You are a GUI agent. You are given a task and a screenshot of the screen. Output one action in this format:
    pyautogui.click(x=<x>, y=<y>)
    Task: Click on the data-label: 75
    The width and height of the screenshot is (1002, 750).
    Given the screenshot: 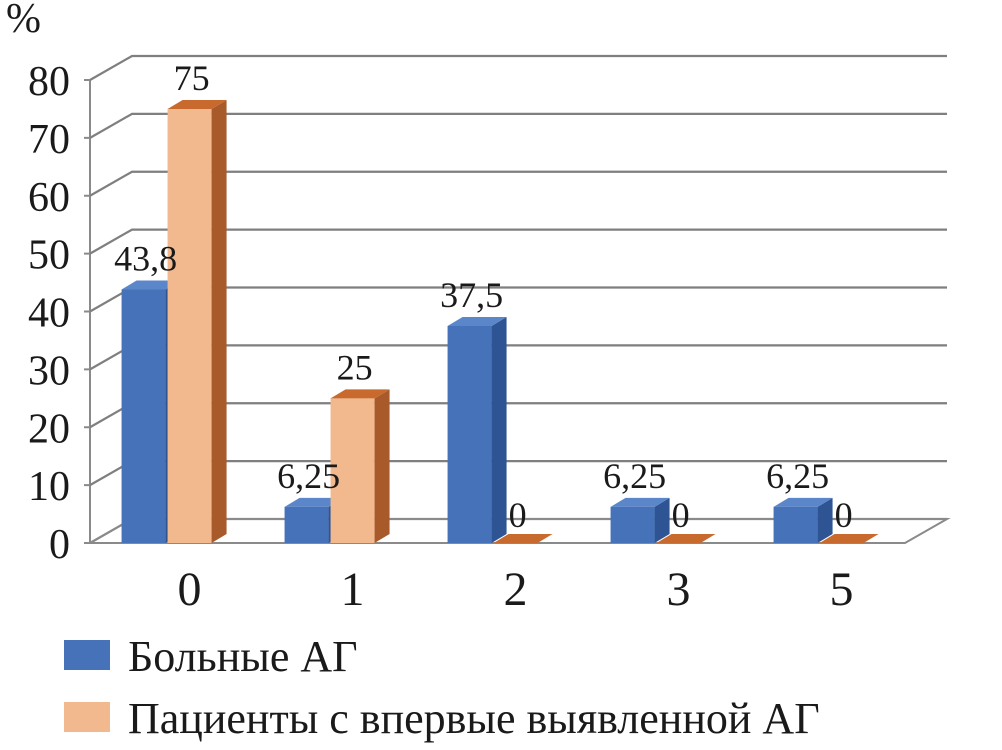 What is the action you would take?
    pyautogui.click(x=192, y=78)
    